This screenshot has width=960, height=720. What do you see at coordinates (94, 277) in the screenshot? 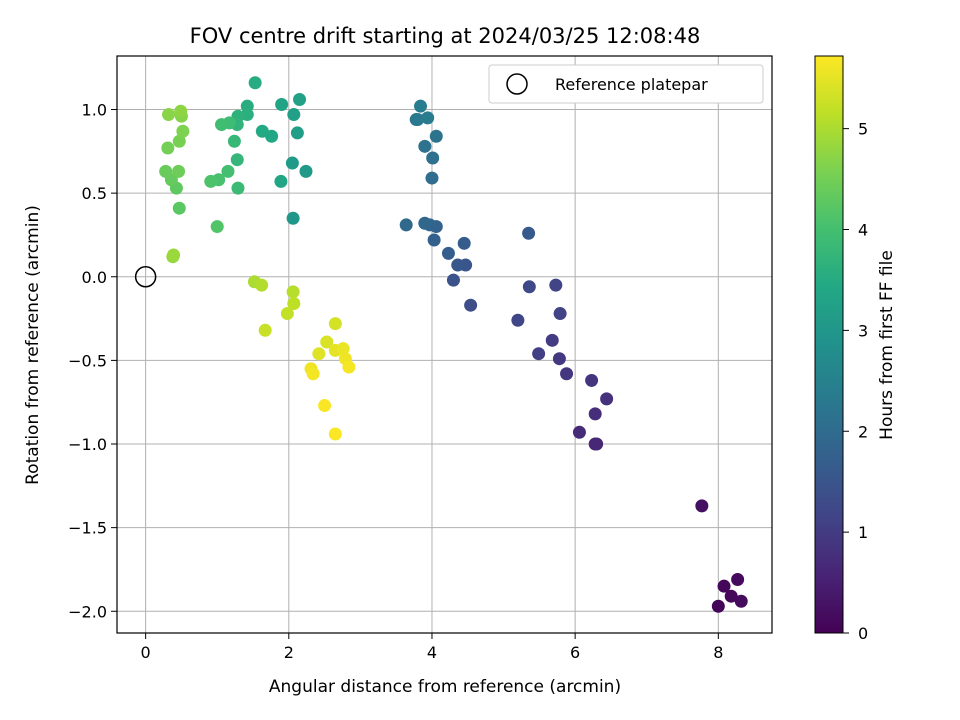
I see `y-tick-label: 0.0` at bounding box center [94, 277].